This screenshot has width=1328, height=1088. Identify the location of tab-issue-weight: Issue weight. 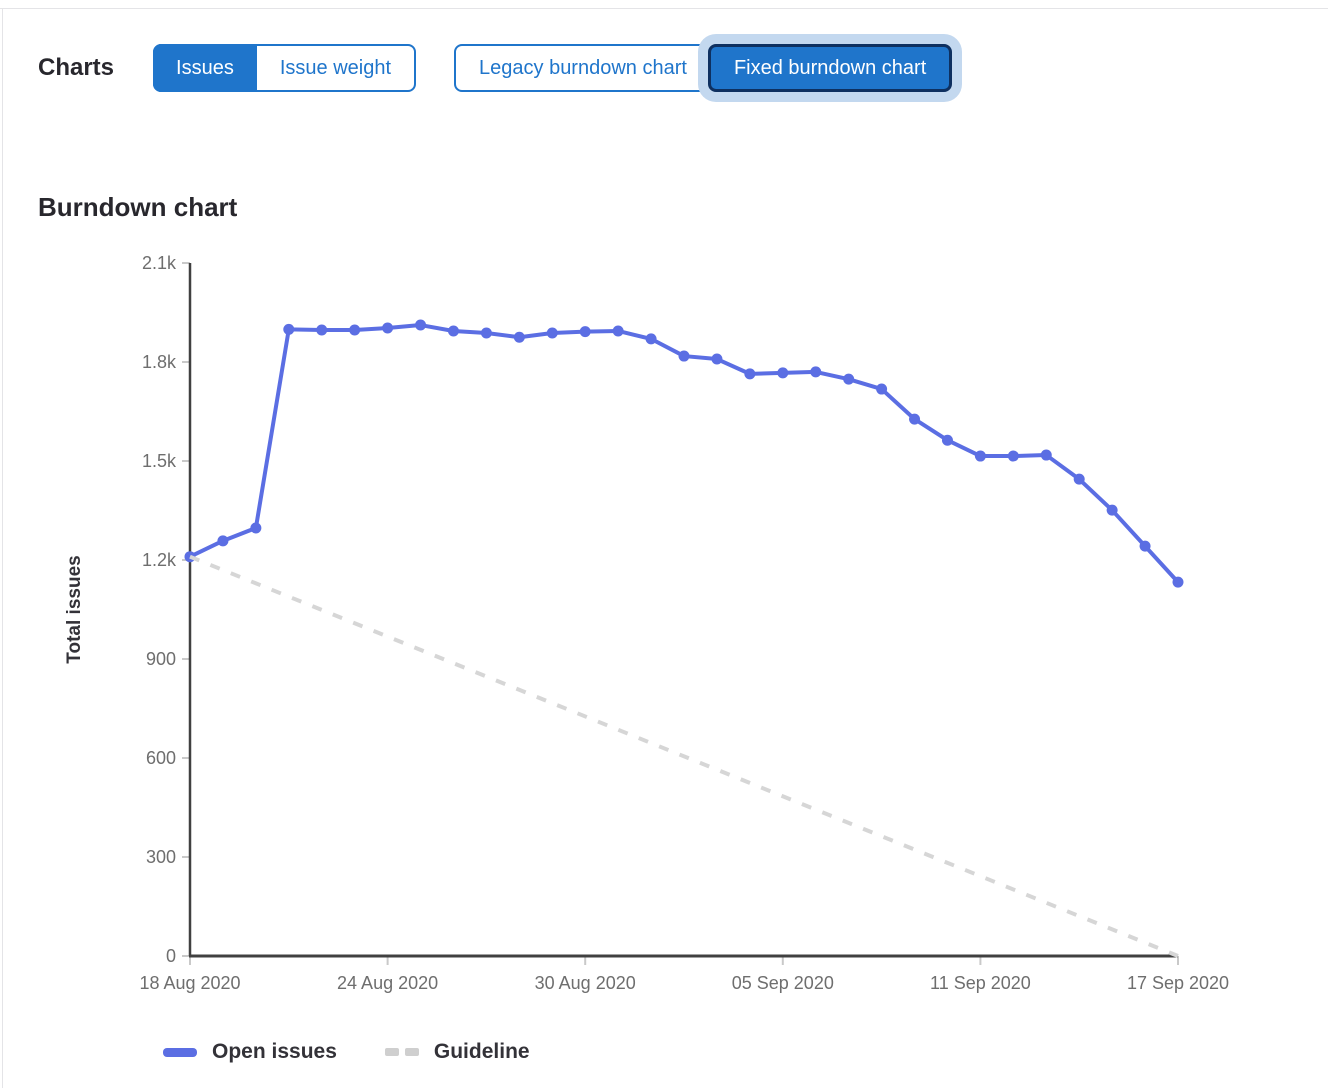
(335, 68).